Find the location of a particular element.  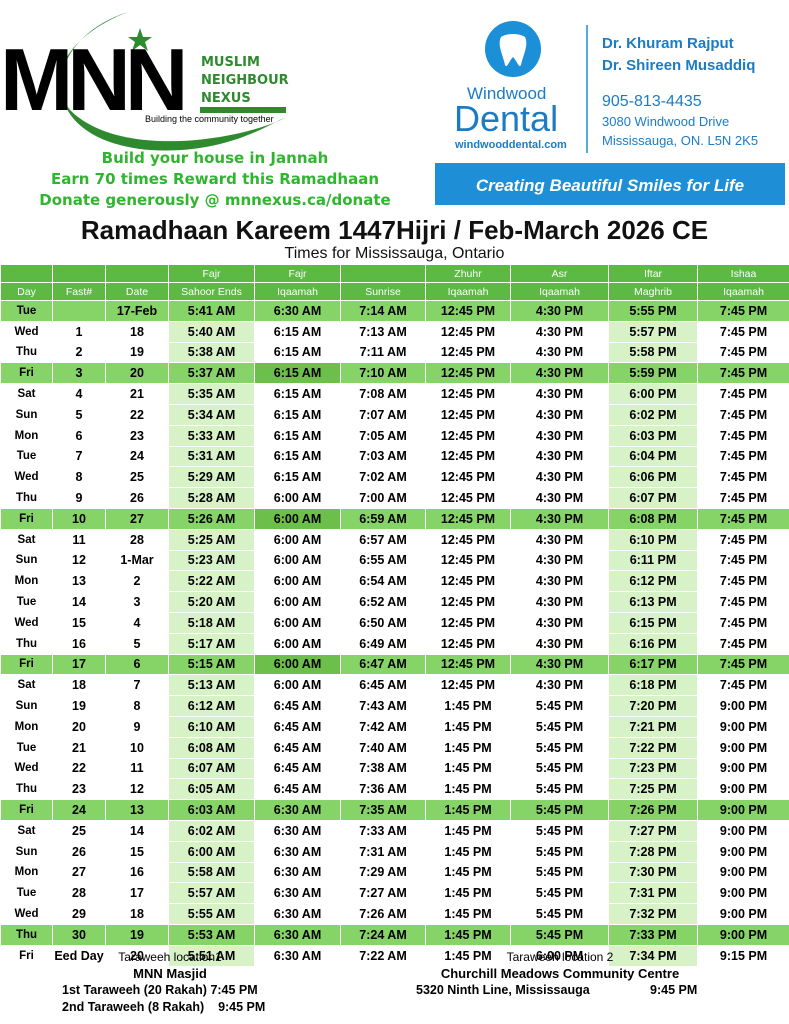

cell: Wed is located at coordinates (26, 622).